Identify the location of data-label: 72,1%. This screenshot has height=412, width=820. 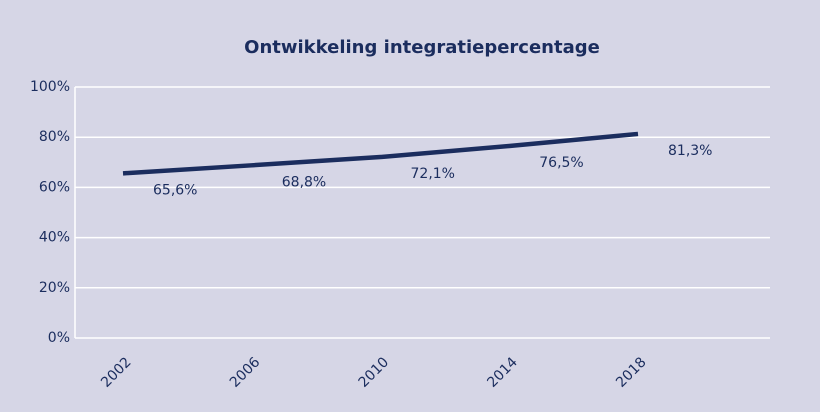
(433, 174).